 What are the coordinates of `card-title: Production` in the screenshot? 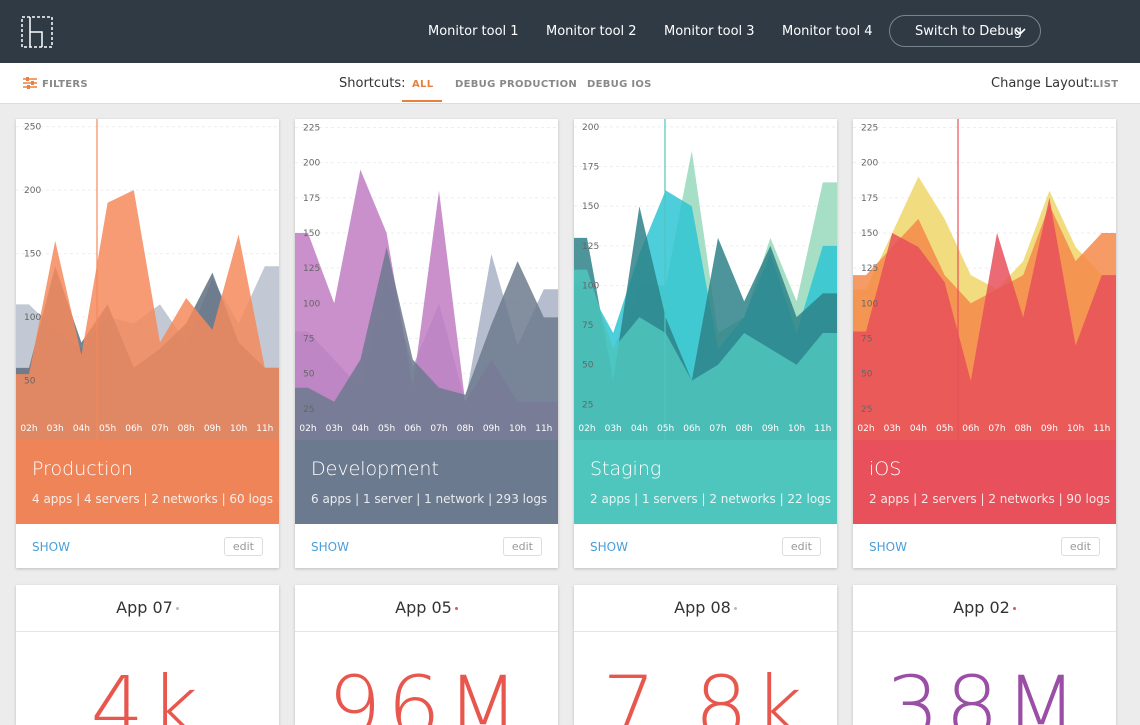 It's located at (83, 469).